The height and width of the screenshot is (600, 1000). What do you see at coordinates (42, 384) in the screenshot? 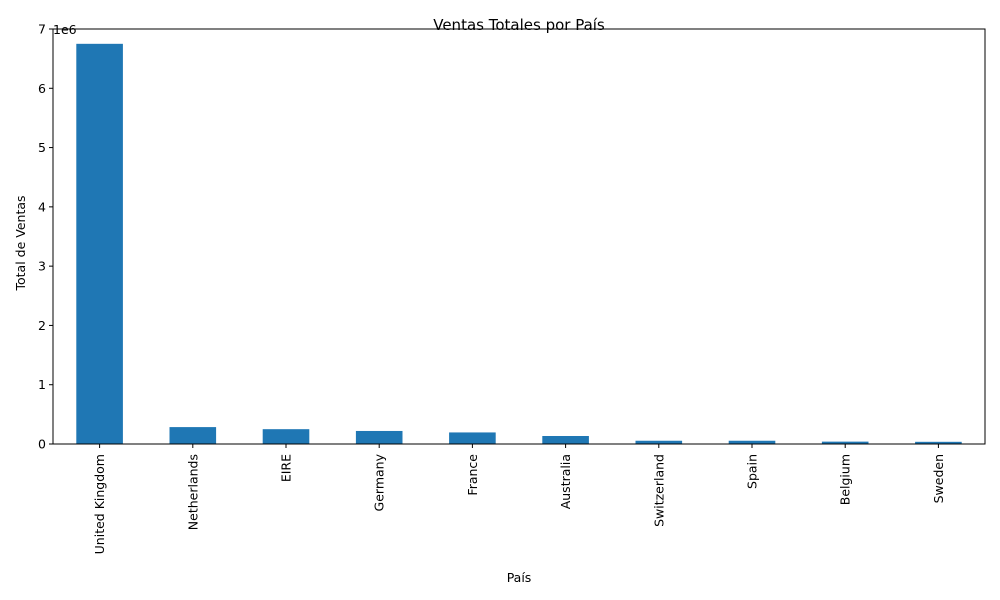
I see `y-tick-label: 1` at bounding box center [42, 384].